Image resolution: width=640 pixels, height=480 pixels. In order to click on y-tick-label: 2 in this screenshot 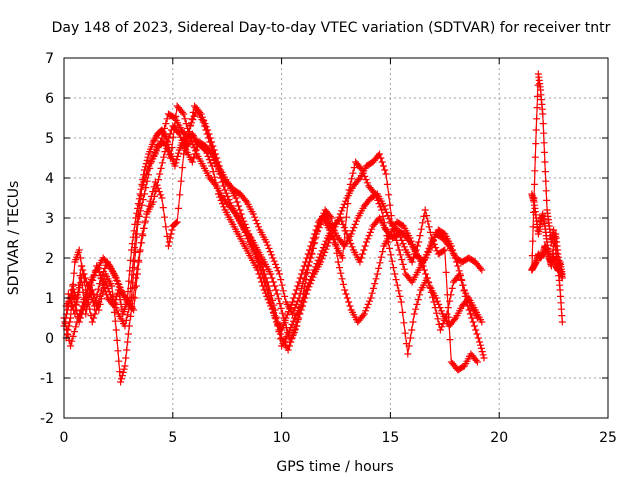, I will do `click(49, 259)`.